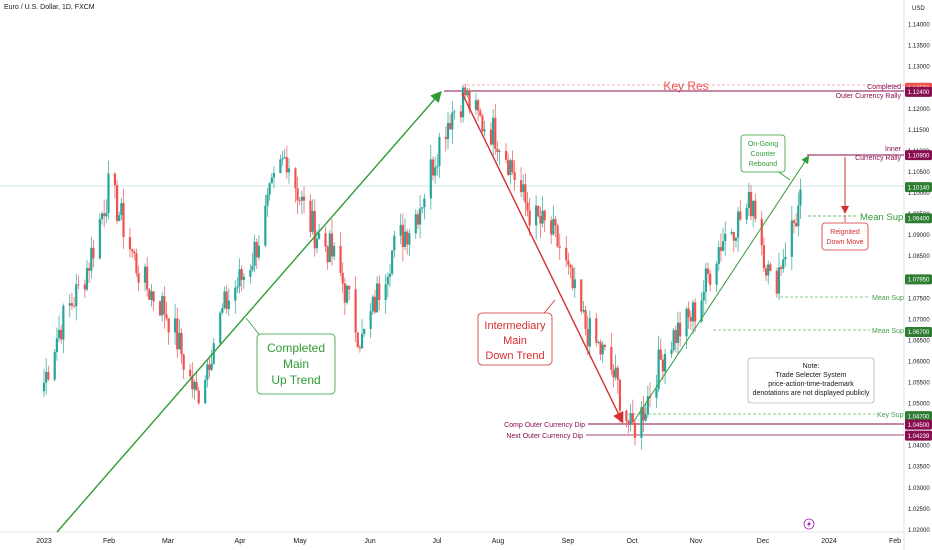 This screenshot has height=550, width=932. What do you see at coordinates (542, 258) in the screenshot?
I see `main-down-trend-line` at bounding box center [542, 258].